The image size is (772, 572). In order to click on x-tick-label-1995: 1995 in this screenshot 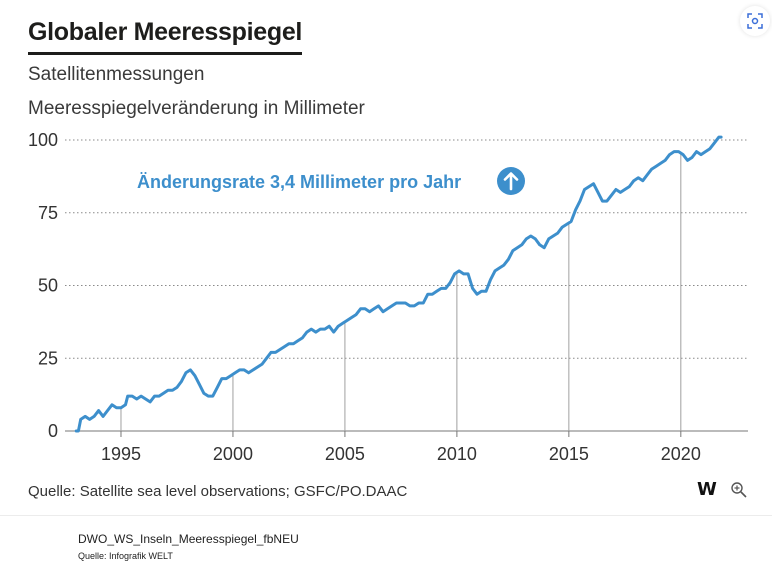, I will do `click(121, 454)`.